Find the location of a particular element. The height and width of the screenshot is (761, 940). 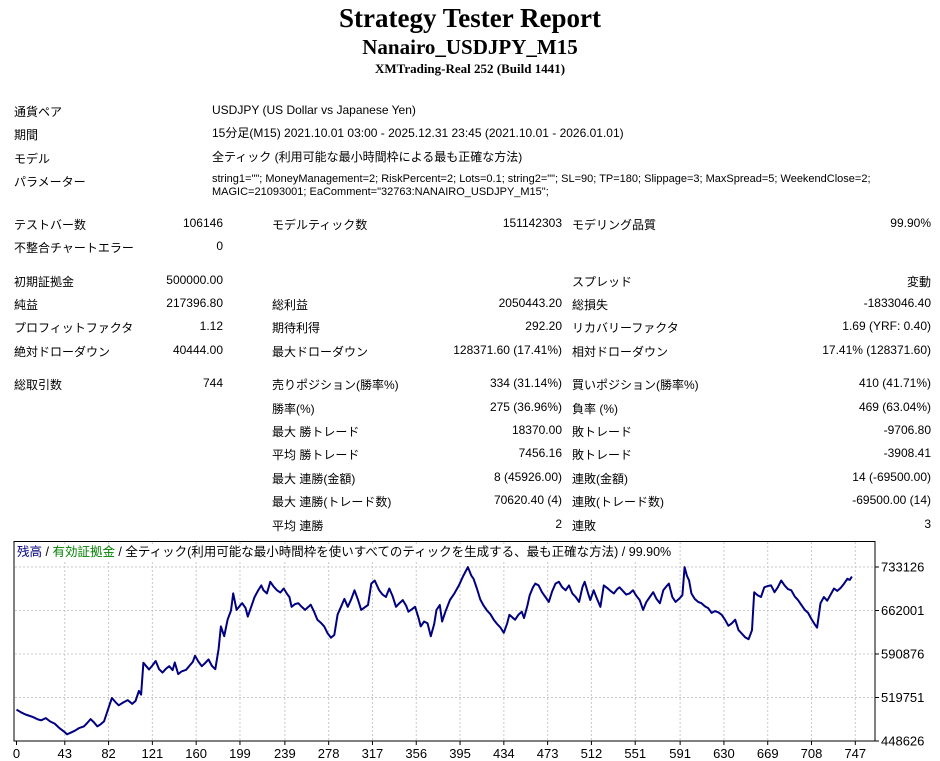

x-tick-label: 512 is located at coordinates (592, 753).